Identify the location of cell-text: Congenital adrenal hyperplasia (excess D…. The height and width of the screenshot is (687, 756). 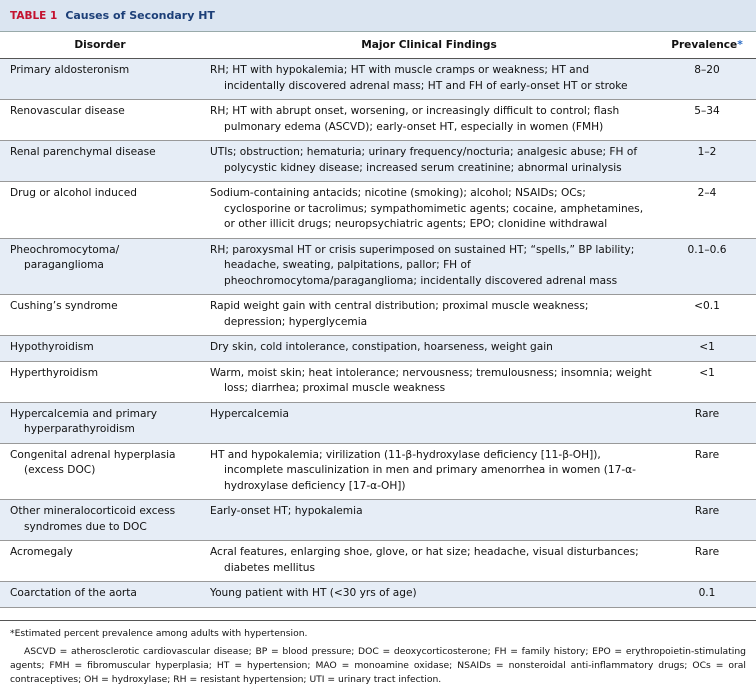
(93, 462).